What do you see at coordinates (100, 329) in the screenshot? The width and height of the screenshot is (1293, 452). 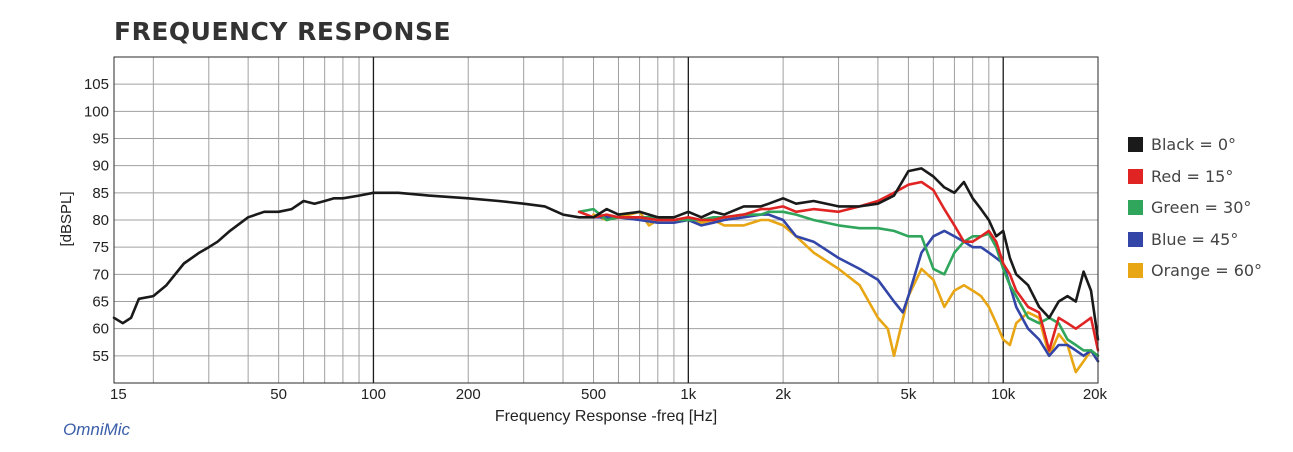 I see `y-tick-label: 60` at bounding box center [100, 329].